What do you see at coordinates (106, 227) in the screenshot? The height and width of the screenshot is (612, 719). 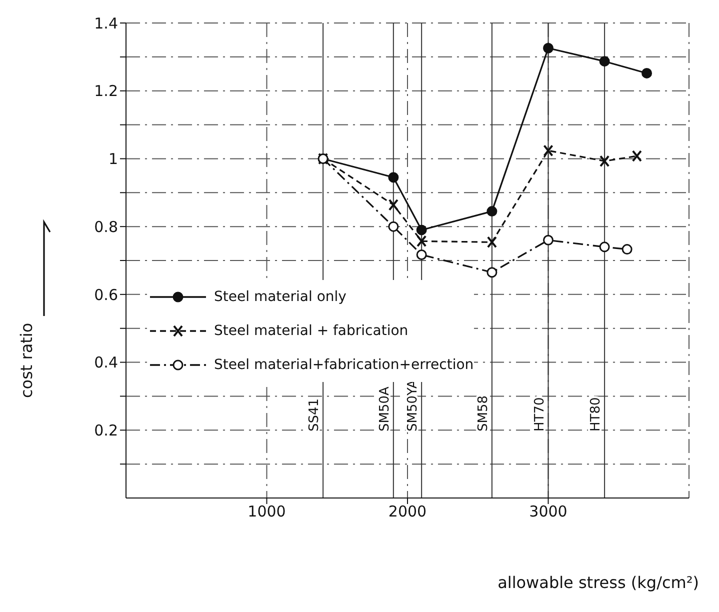 I see `y-tick-label: 0.8` at bounding box center [106, 227].